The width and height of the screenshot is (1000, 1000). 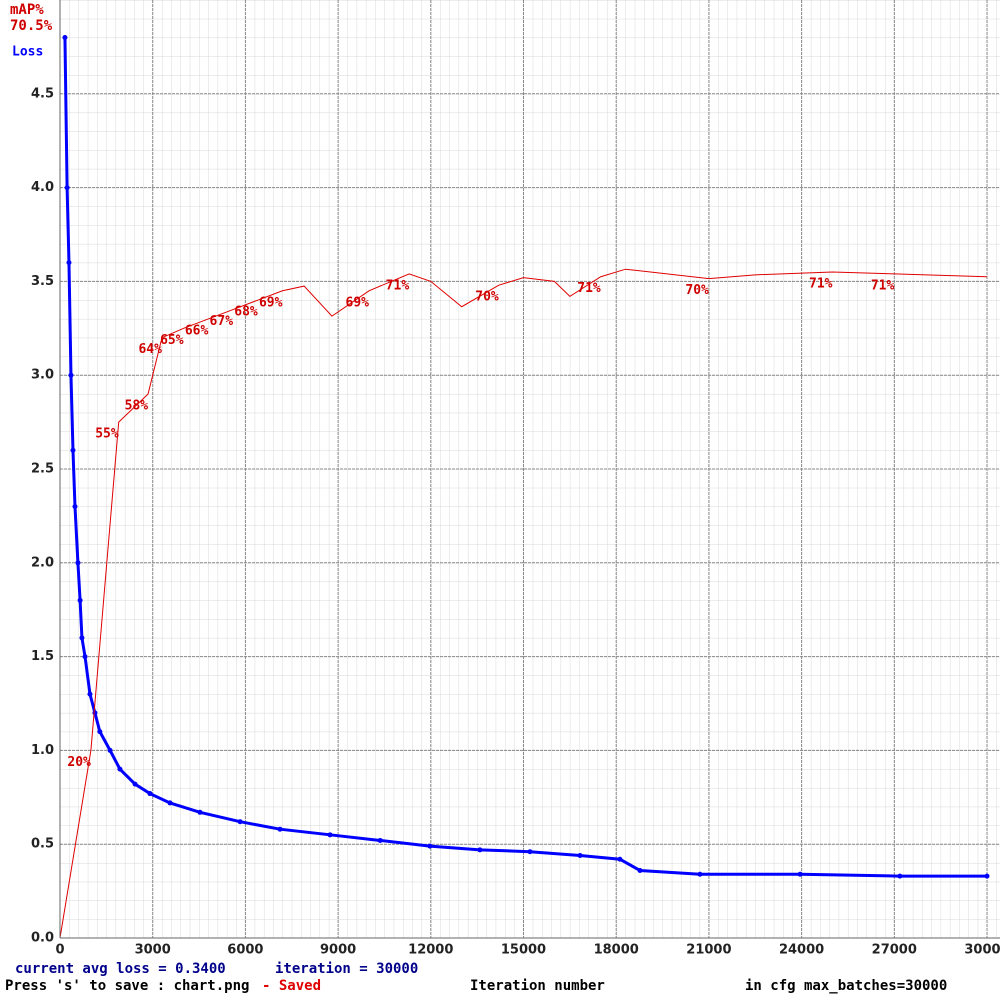 I want to click on status-iteration: iteration = 30000, so click(x=346, y=969).